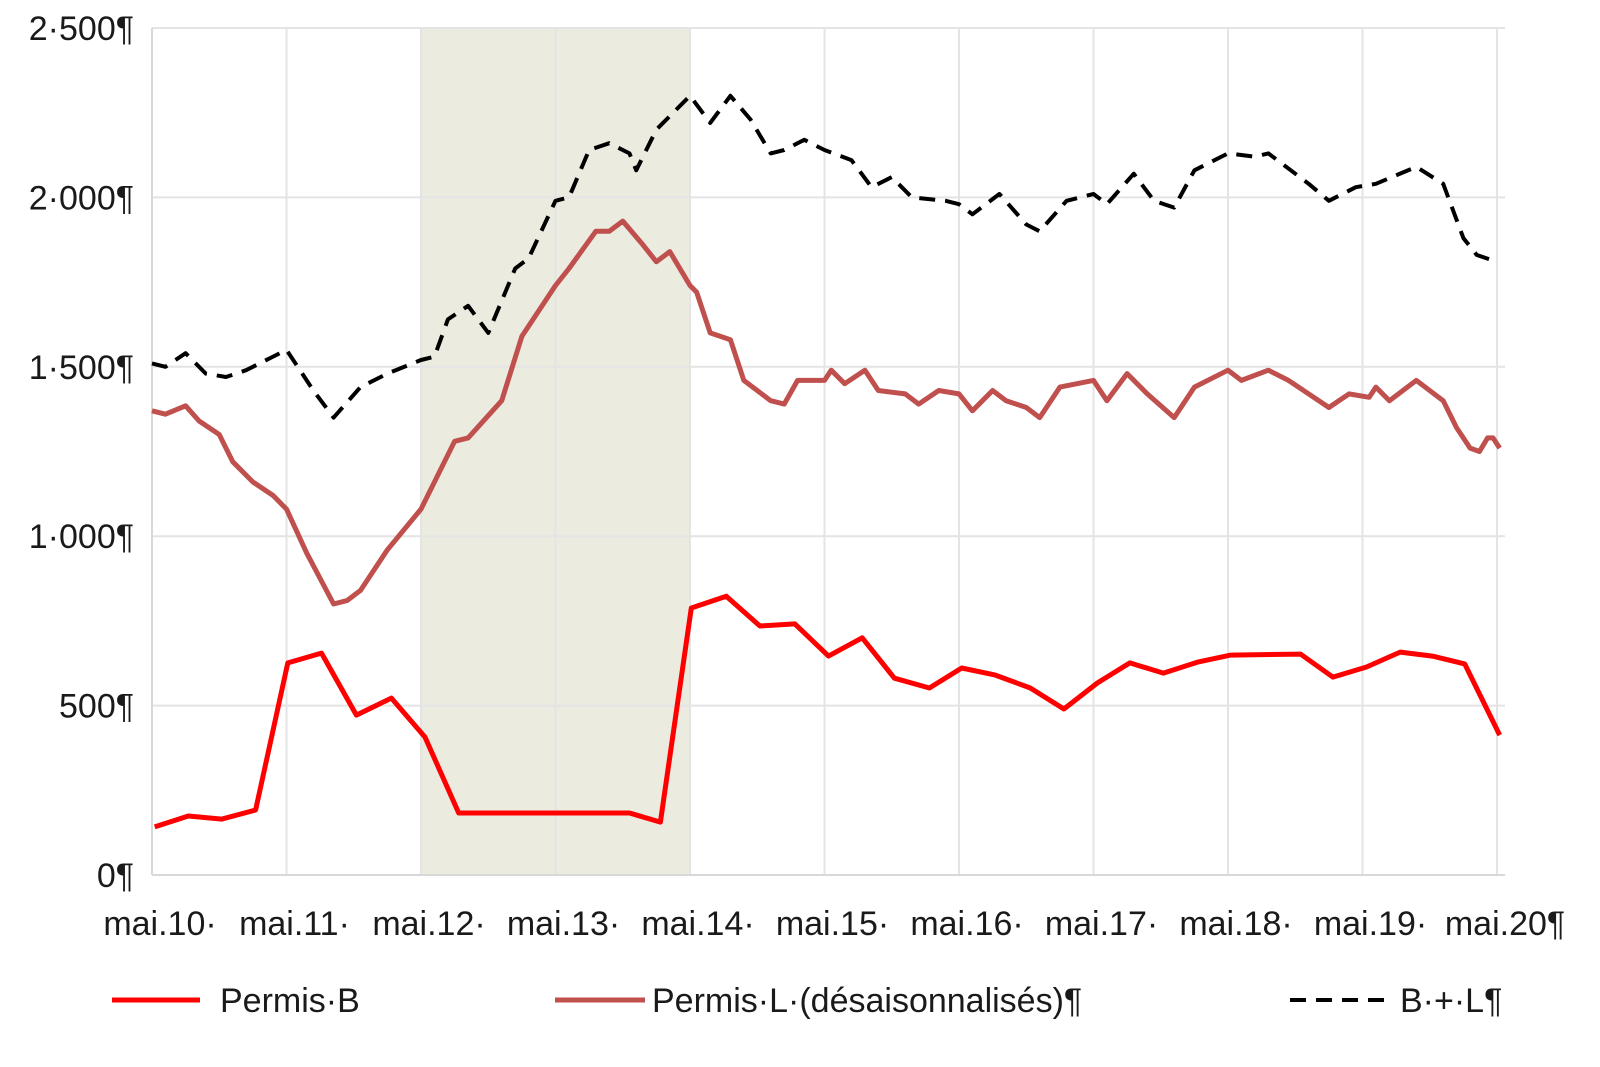 This screenshot has width=1600, height=1067. I want to click on x-tick-label: mai.18·, so click(1235, 924).